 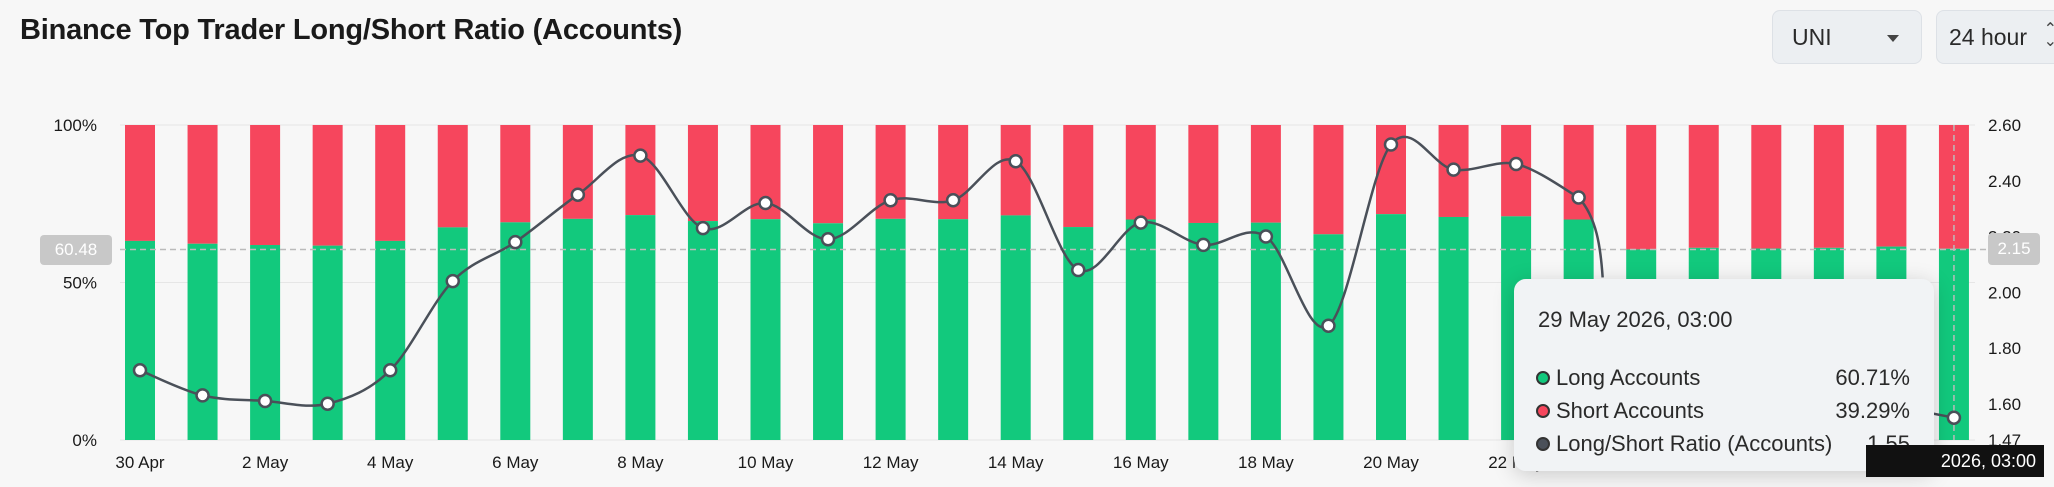 What do you see at coordinates (1543, 378) in the screenshot?
I see `long-dot-icon` at bounding box center [1543, 378].